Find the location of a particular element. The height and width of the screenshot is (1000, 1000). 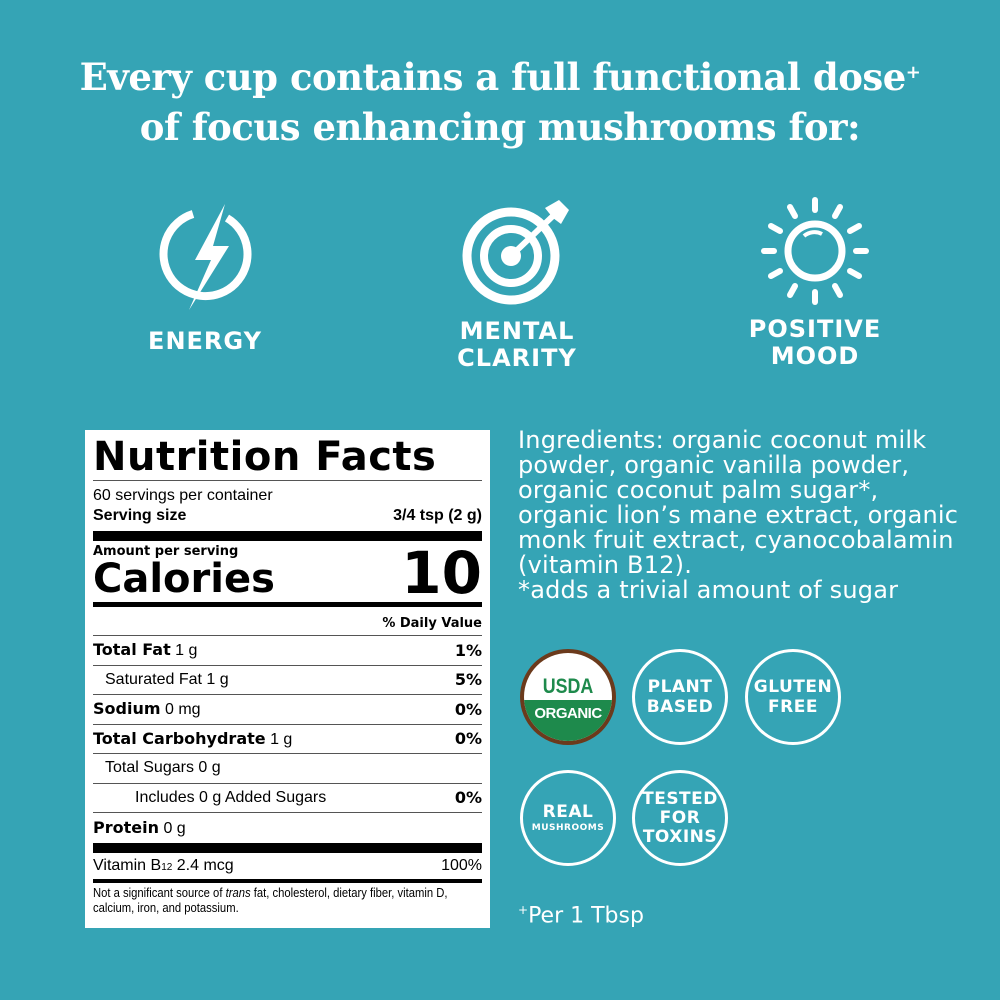

lightning-bolt-icon is located at coordinates (205, 257).